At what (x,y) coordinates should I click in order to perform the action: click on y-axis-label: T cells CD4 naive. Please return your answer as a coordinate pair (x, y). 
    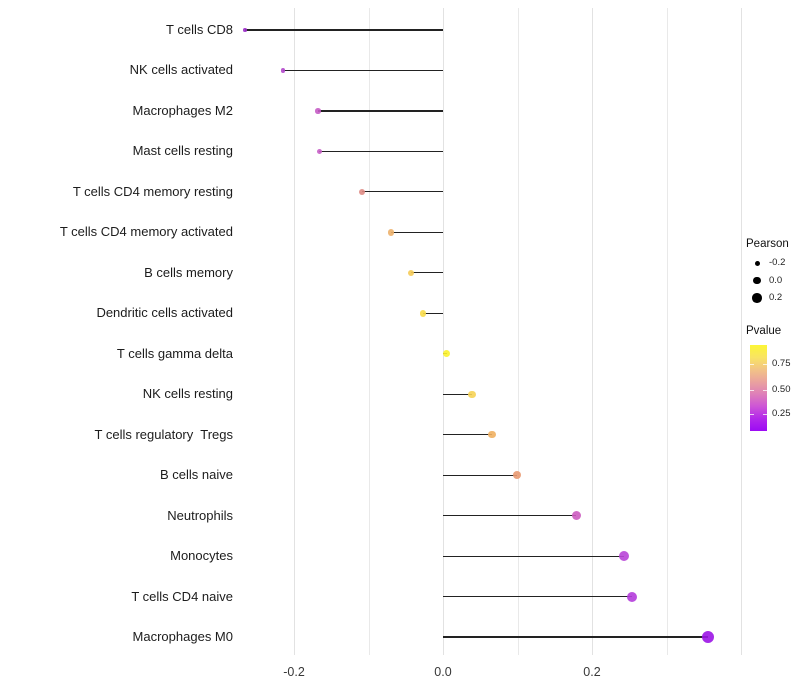
    Looking at the image, I should click on (182, 596).